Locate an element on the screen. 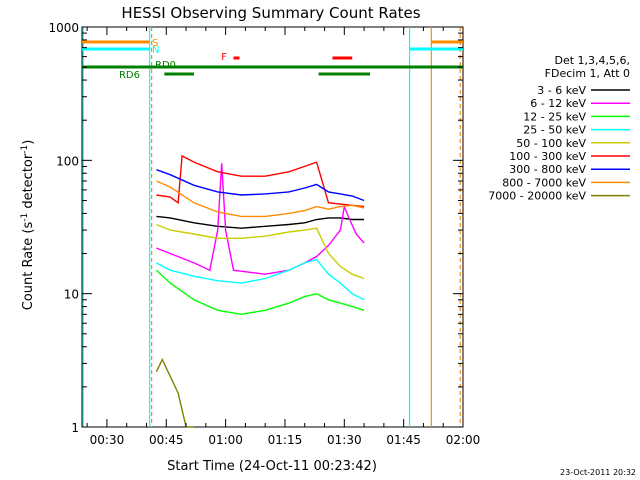  x-tick-label-4: 01:15 is located at coordinates (285, 440).